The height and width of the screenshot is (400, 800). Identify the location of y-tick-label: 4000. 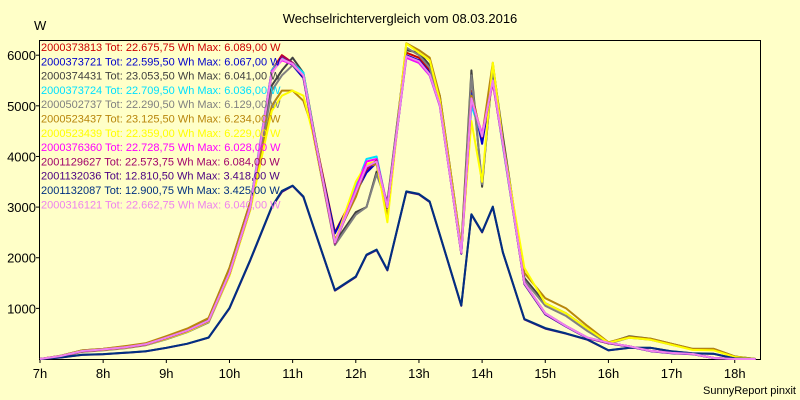
(21, 156).